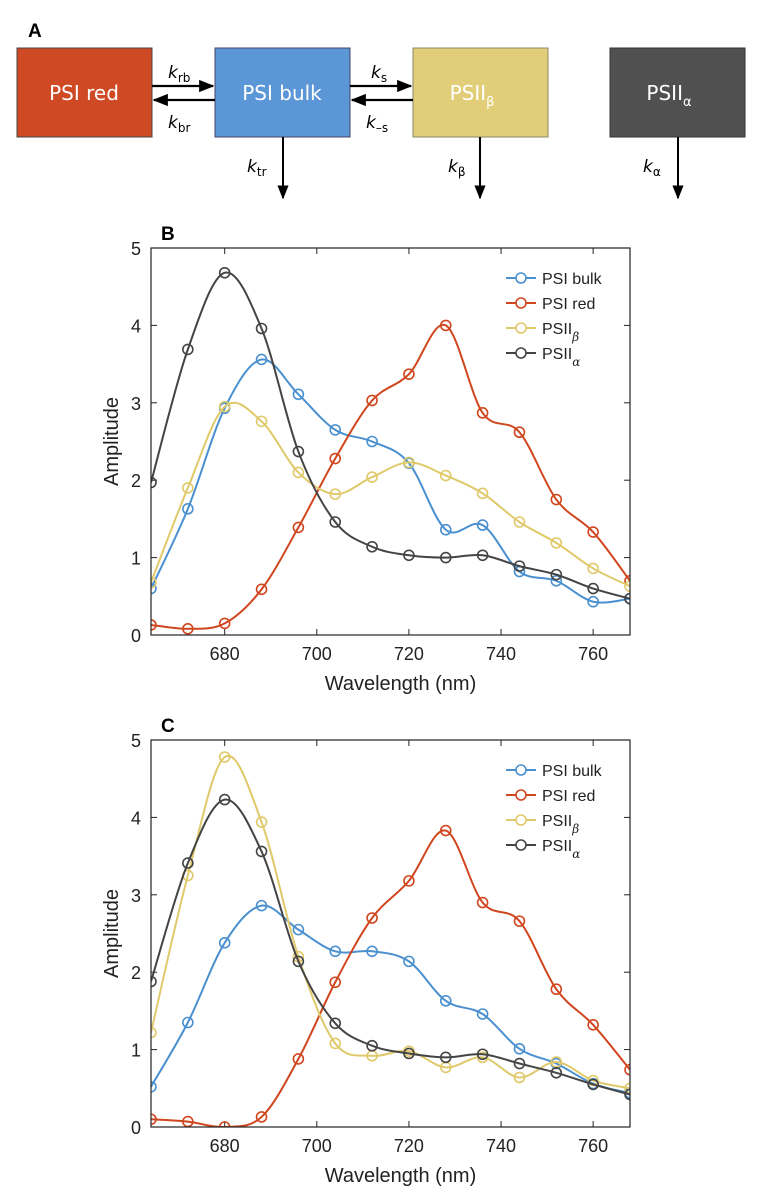 The image size is (760, 1200). What do you see at coordinates (501, 1146) in the screenshot?
I see `x-tick-label: 740` at bounding box center [501, 1146].